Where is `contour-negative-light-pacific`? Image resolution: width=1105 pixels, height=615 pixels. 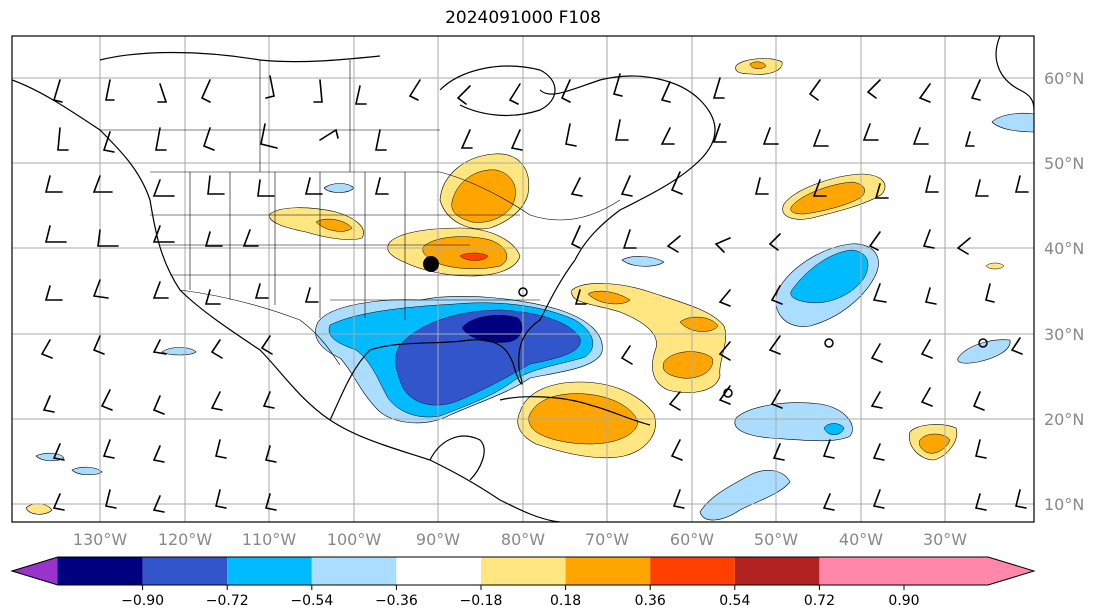 contour-negative-light-pacific is located at coordinates (179, 351).